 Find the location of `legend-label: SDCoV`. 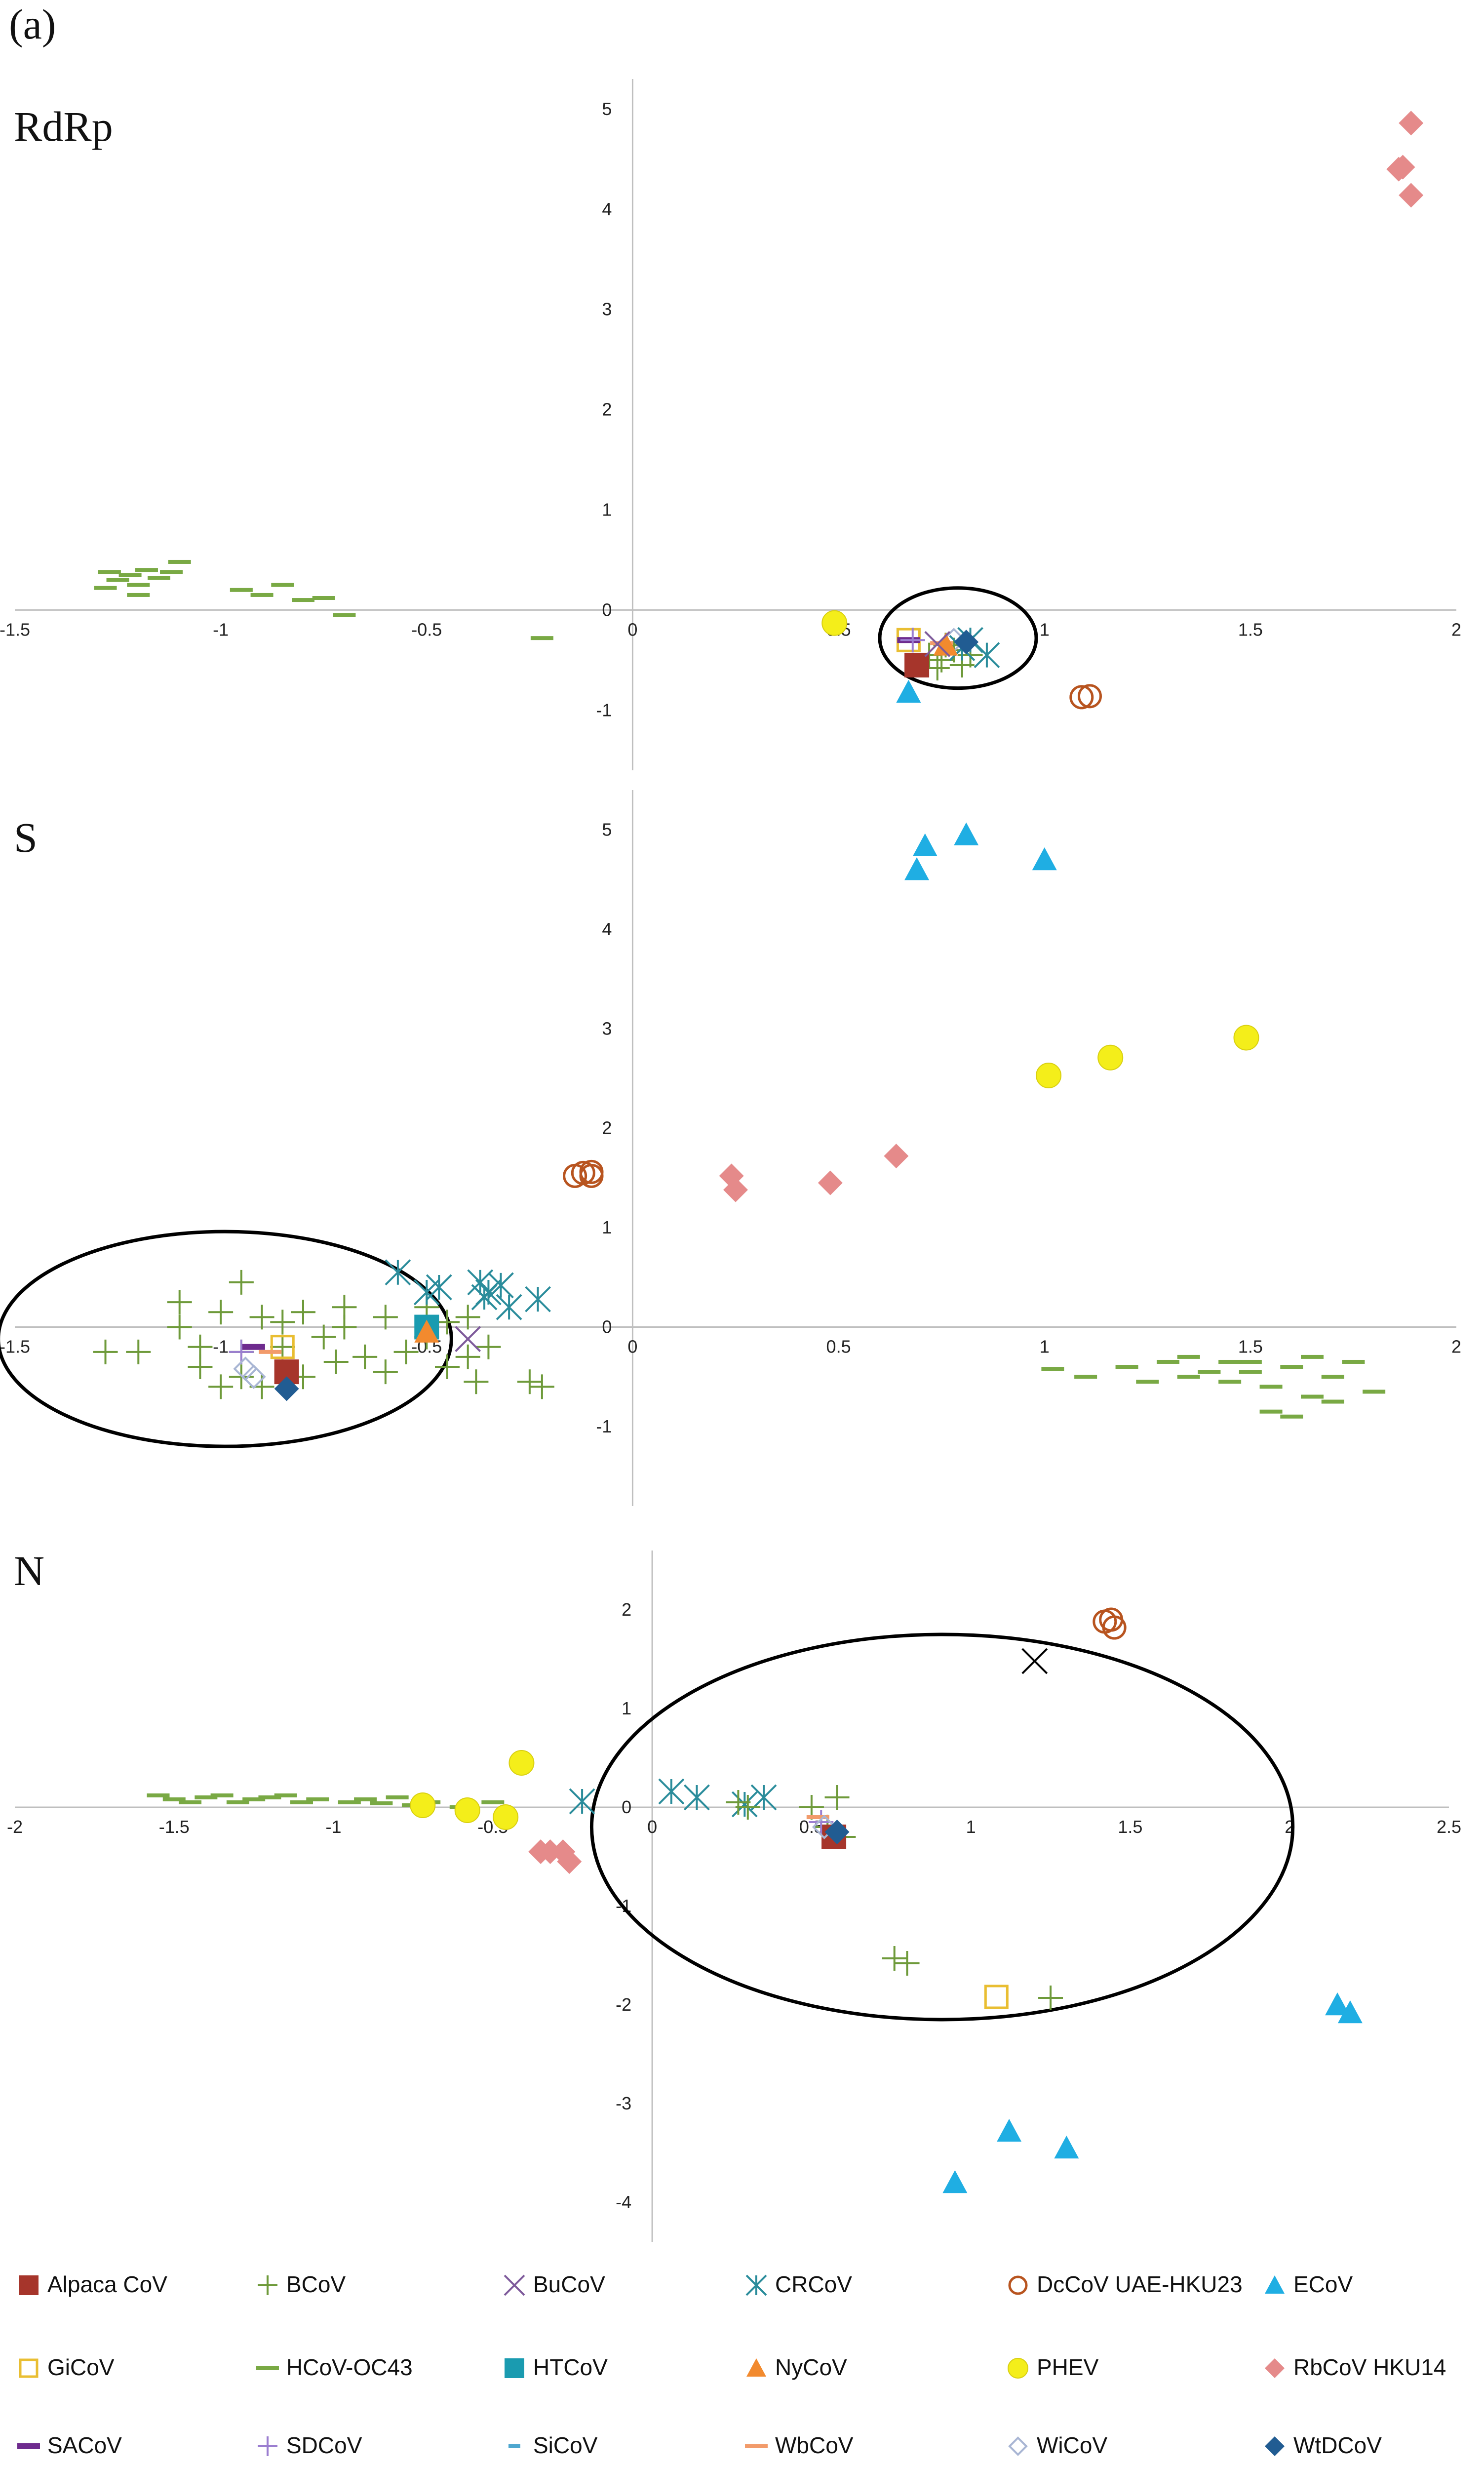

legend-label: SDCoV is located at coordinates (324, 2445).